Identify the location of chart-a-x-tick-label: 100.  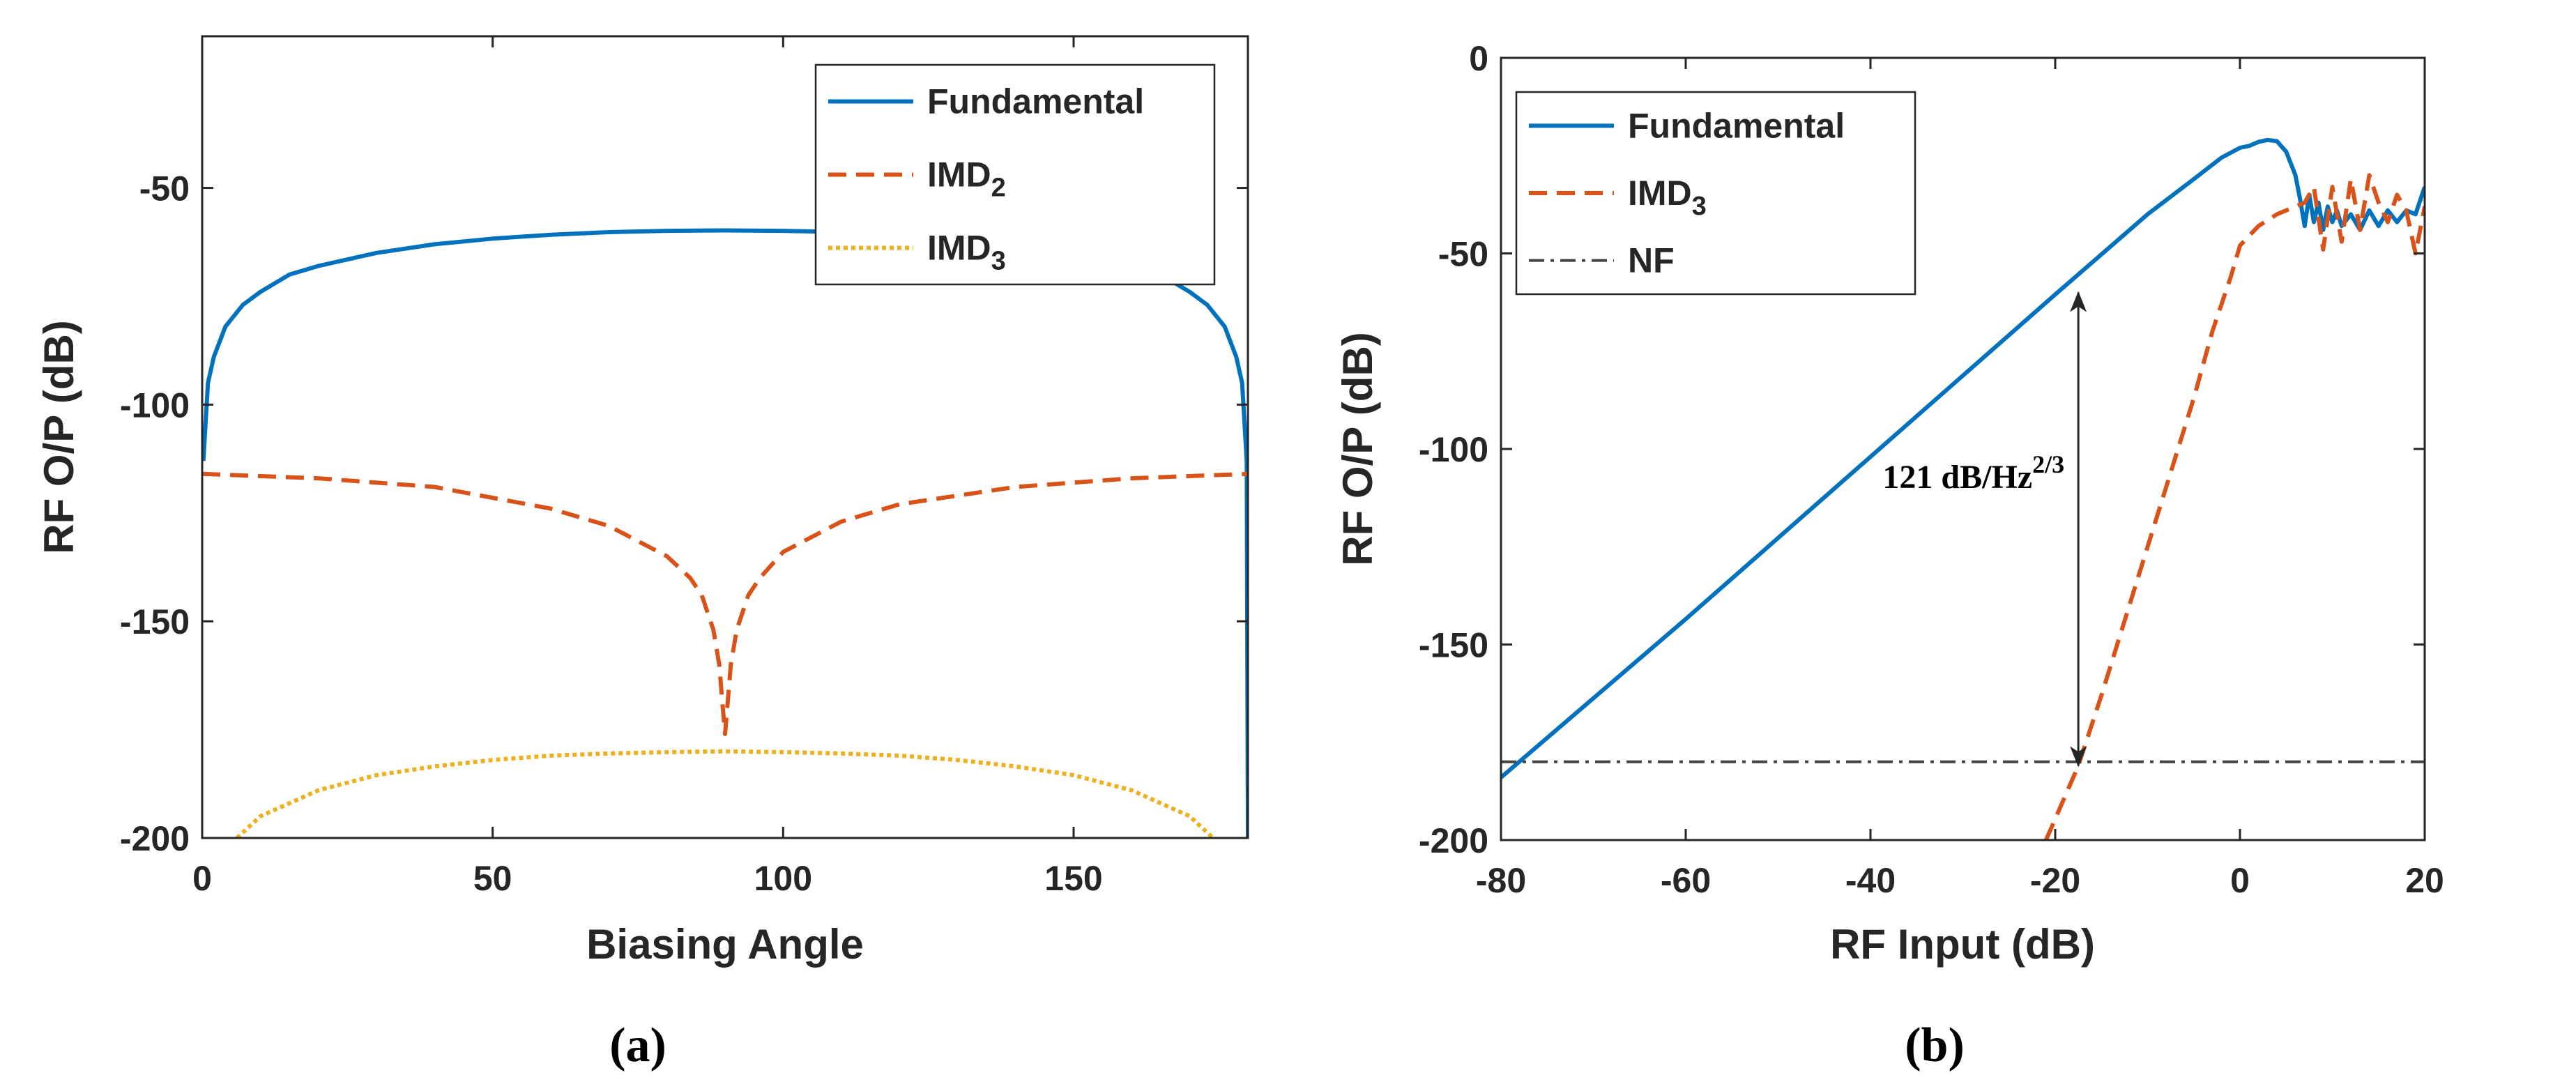
(783, 878).